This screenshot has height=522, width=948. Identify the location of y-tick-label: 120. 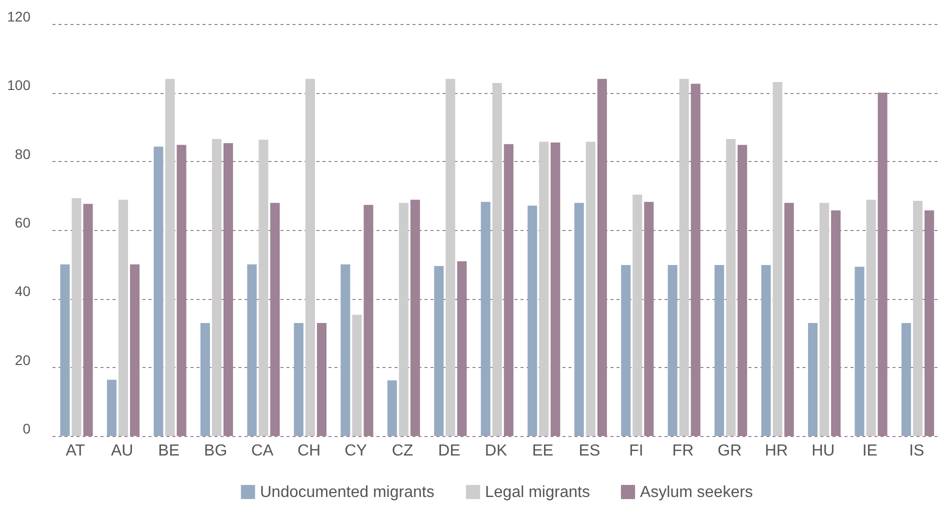
(19, 16).